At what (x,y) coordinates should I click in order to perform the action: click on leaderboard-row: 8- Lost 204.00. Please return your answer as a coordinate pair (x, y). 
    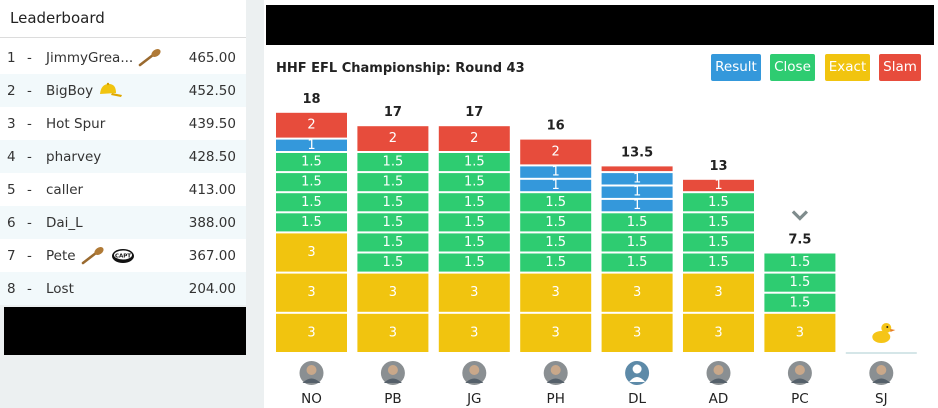
    Looking at the image, I should click on (123, 288).